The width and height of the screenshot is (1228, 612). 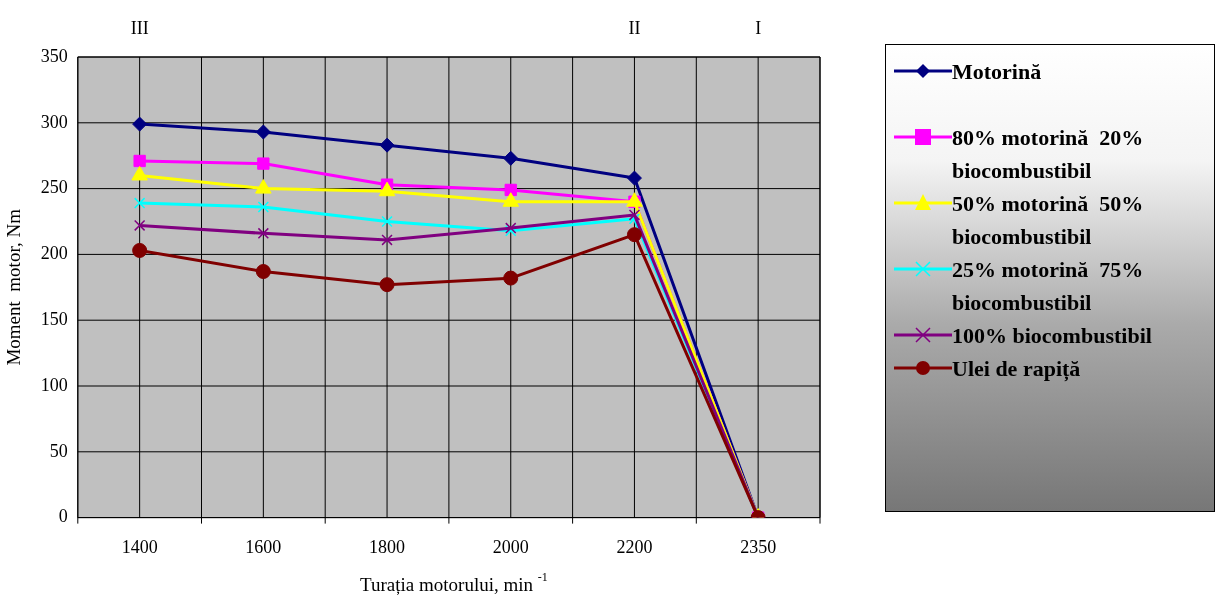 I want to click on x-tick-label: 1400, so click(x=139, y=547).